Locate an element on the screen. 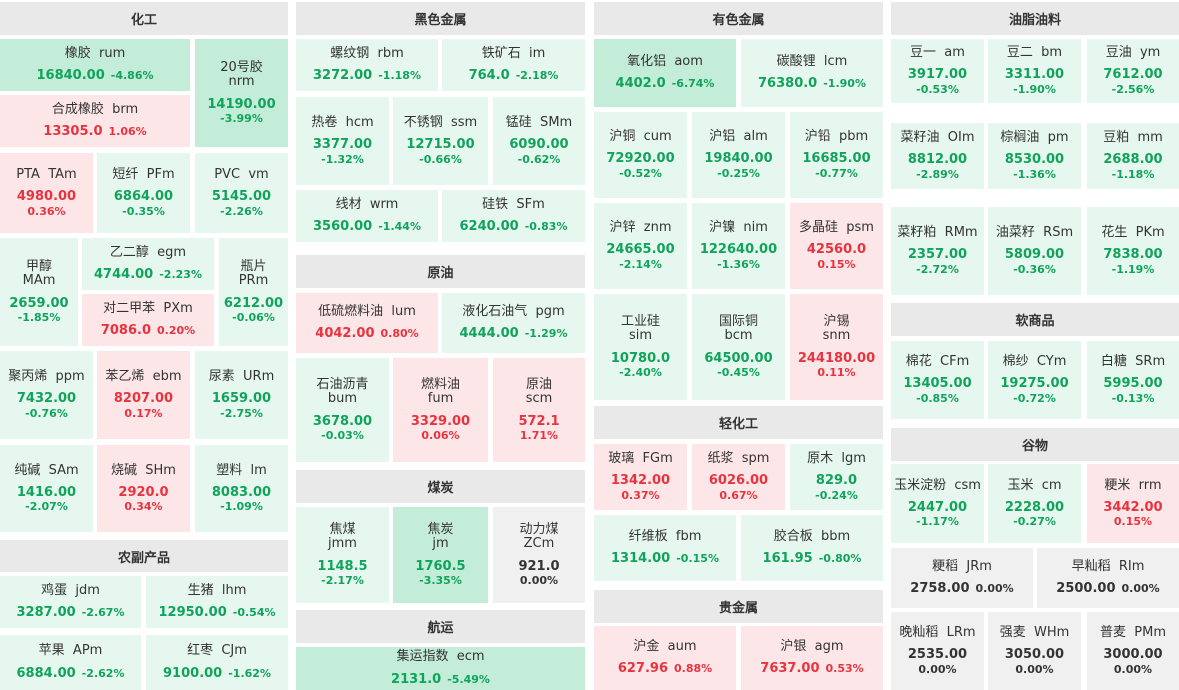 Image resolution: width=1179 pixels, height=690 pixels. change-pct: -0.24% is located at coordinates (836, 495).